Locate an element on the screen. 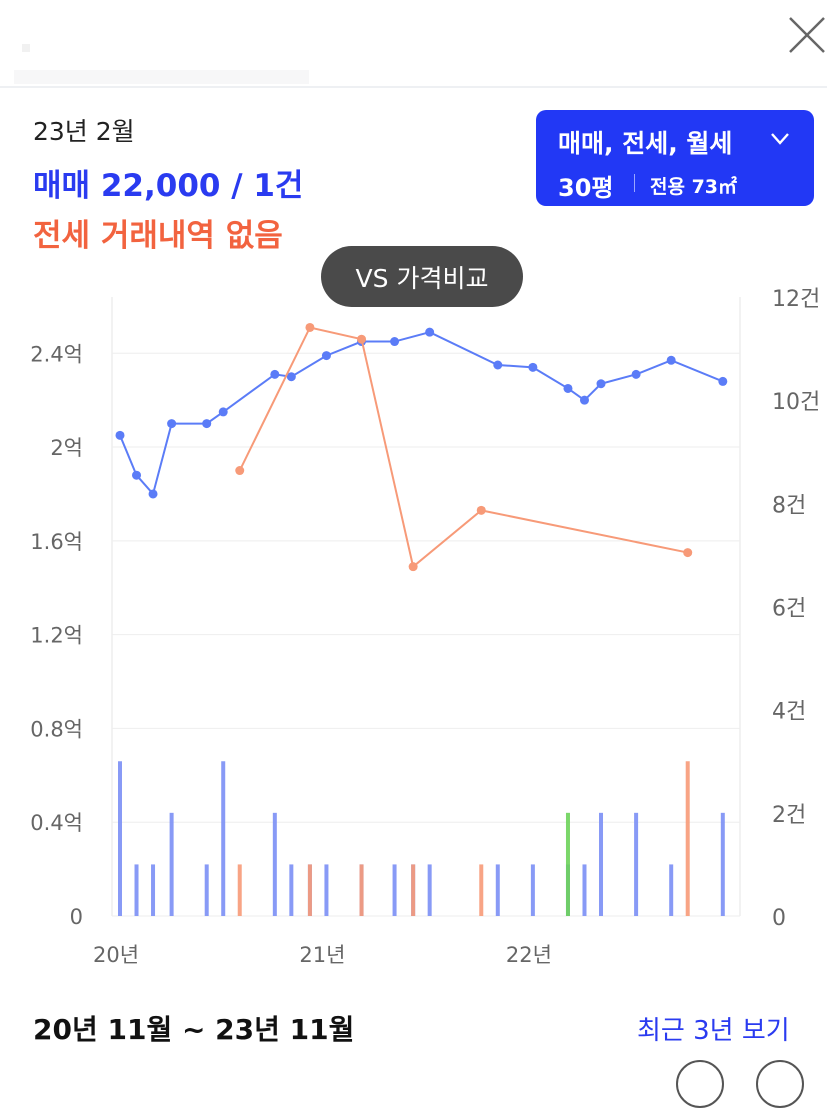  y2-tick-label: 6건 is located at coordinates (789, 609).